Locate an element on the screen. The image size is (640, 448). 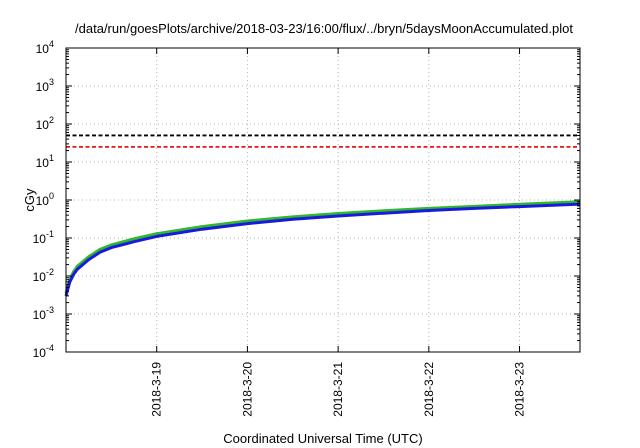
y-tick-label: 10⁻⁴ is located at coordinates (43, 351).